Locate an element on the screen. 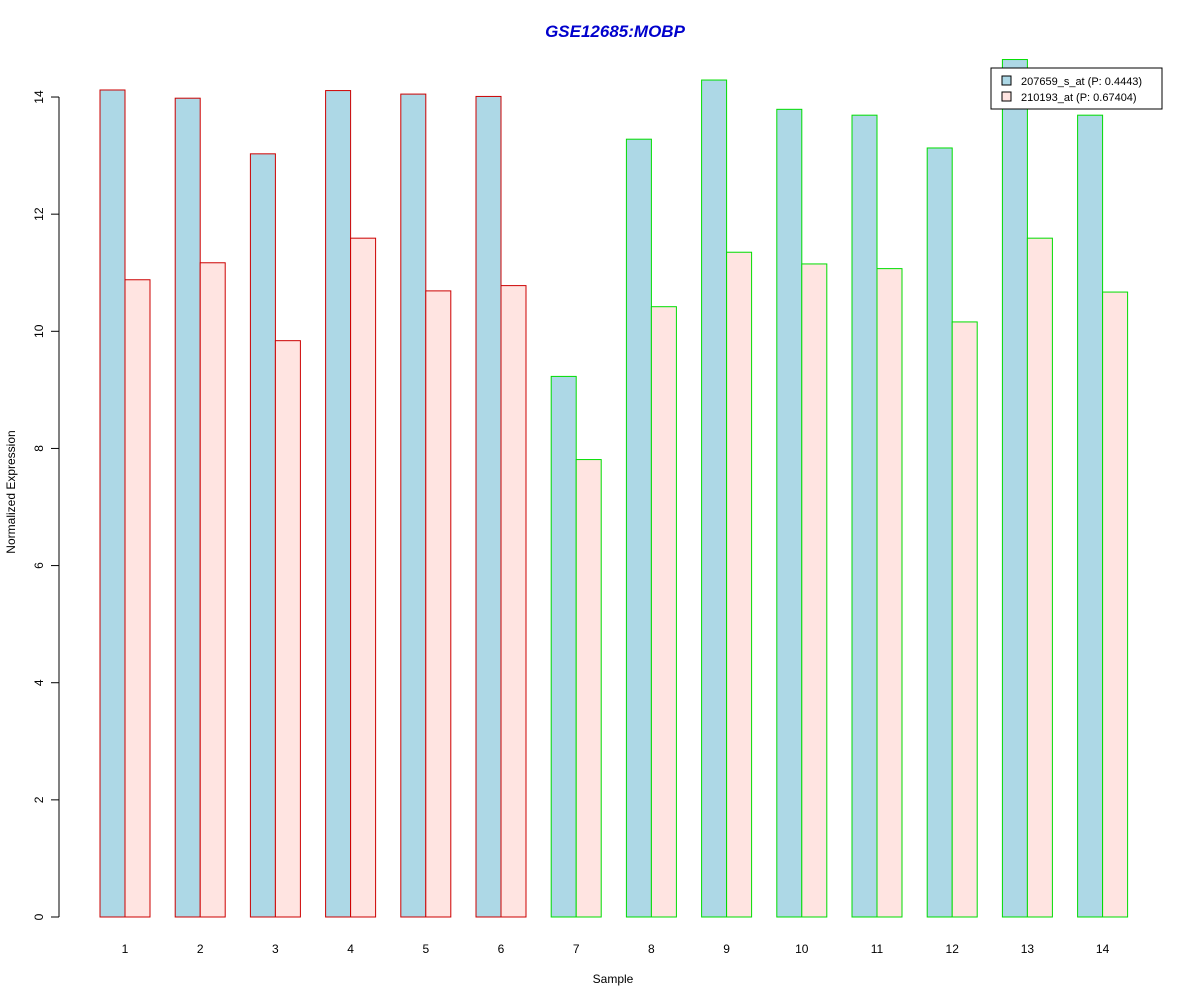 The width and height of the screenshot is (1200, 1000). x-tick-label: 13 is located at coordinates (1028, 949).